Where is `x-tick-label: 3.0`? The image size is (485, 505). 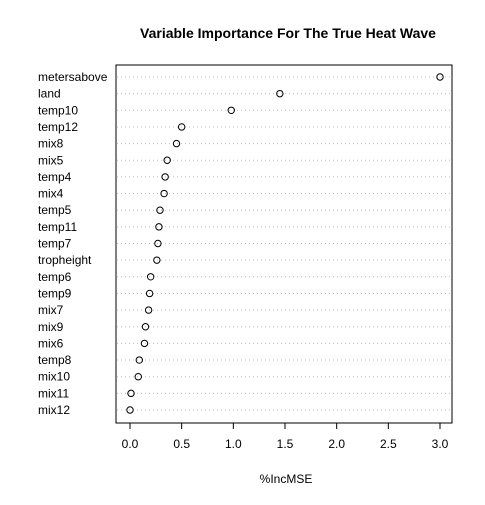
x-tick-label: 3.0 is located at coordinates (440, 444).